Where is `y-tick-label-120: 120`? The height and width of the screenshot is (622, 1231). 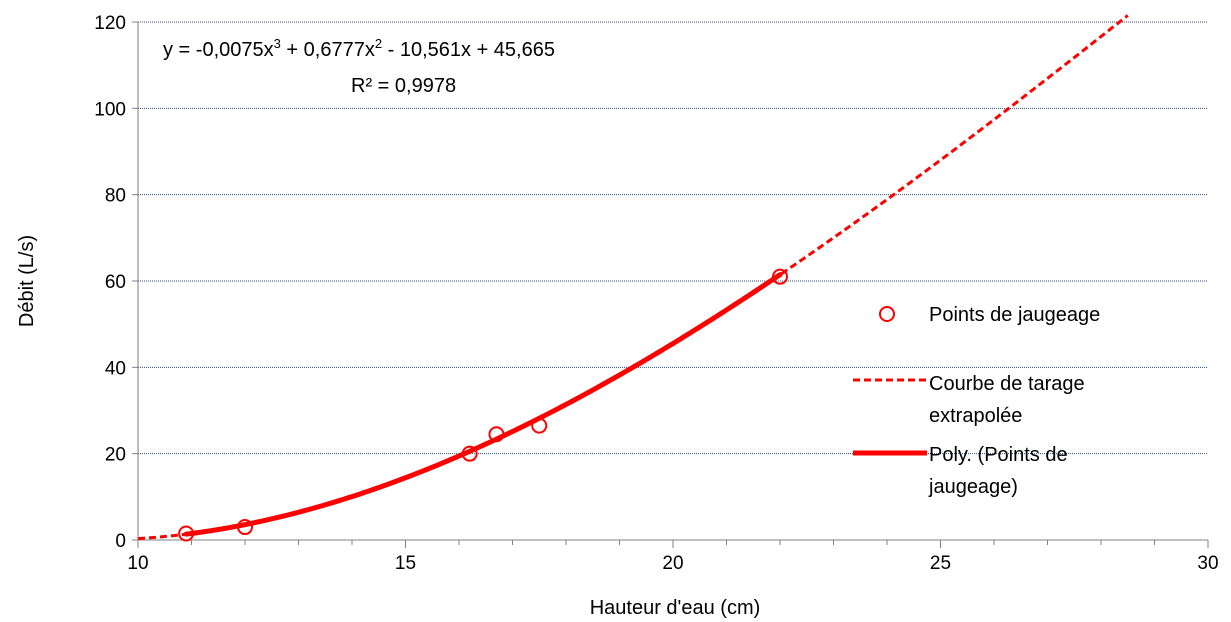 y-tick-label-120: 120 is located at coordinates (110, 23).